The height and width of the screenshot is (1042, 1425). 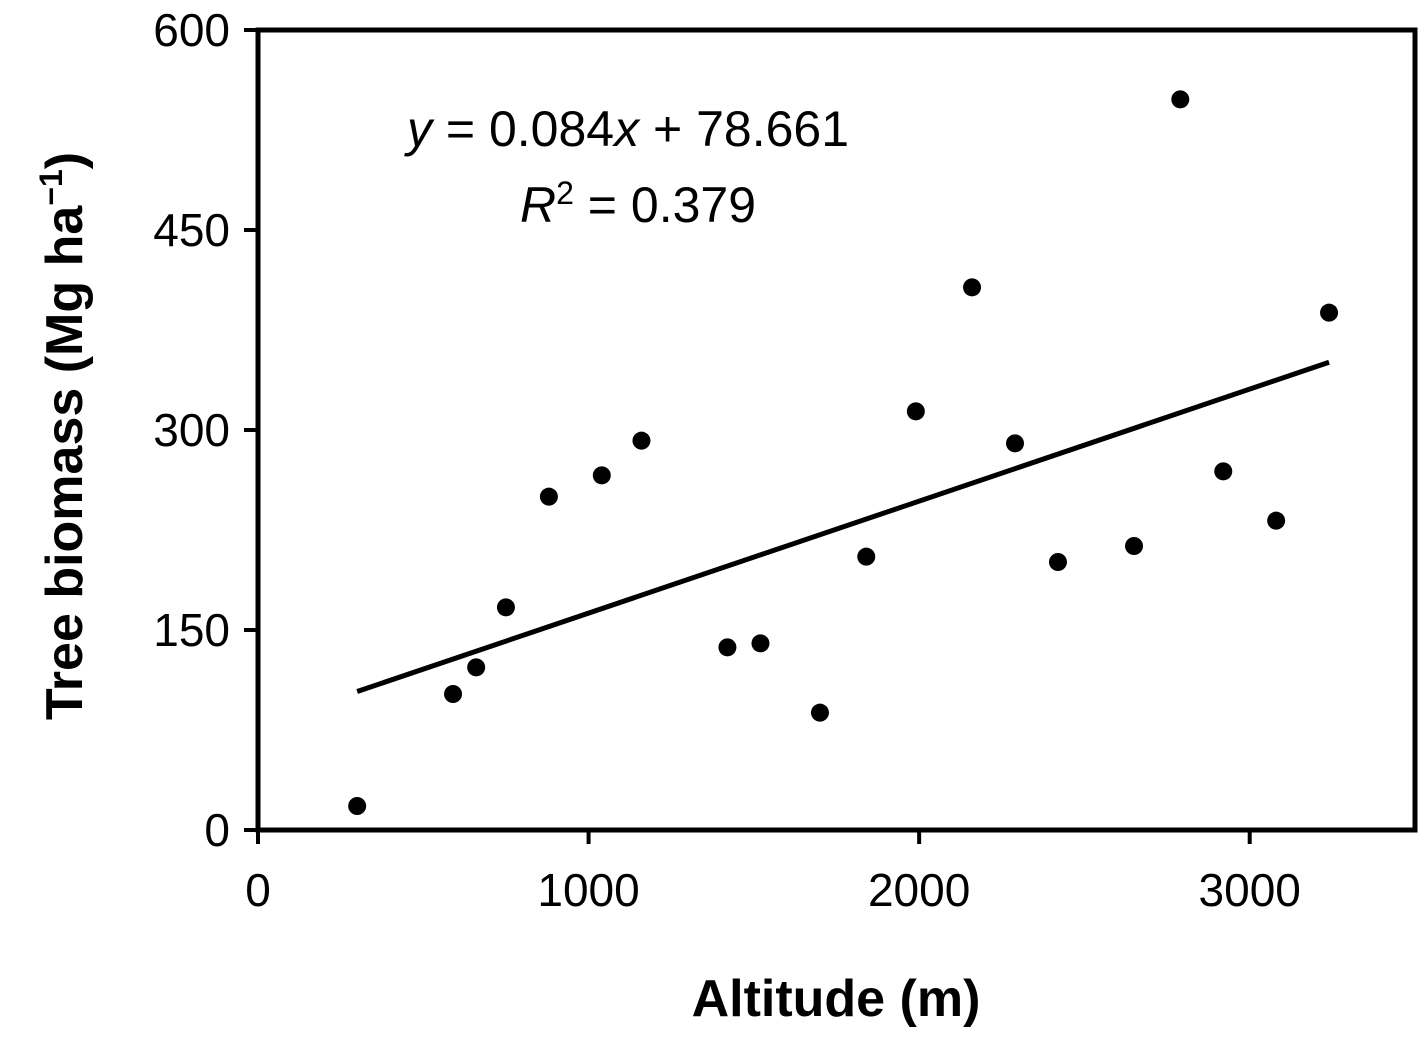 What do you see at coordinates (217, 830) in the screenshot?
I see `y-tick-label: 0` at bounding box center [217, 830].